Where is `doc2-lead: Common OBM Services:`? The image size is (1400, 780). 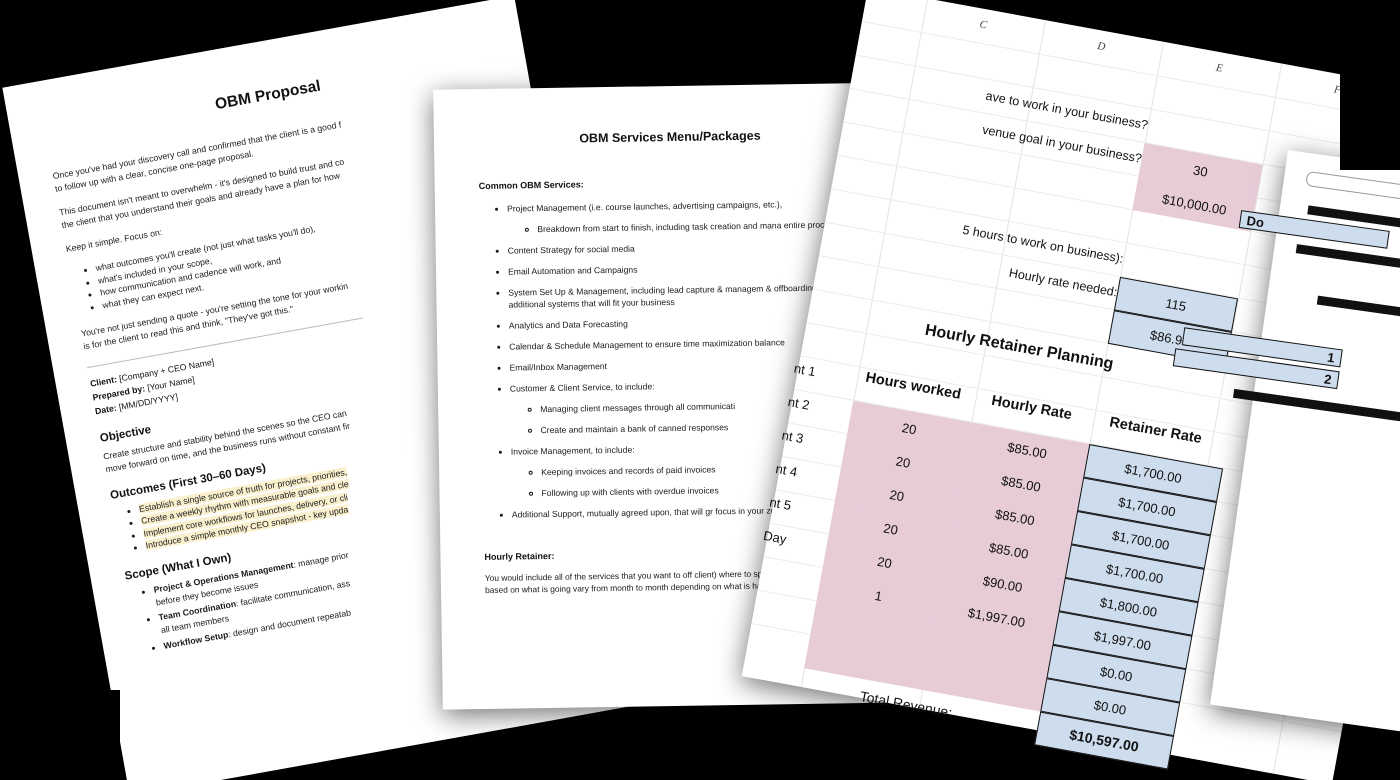
doc2-lead: Common OBM Services: is located at coordinates (531, 185).